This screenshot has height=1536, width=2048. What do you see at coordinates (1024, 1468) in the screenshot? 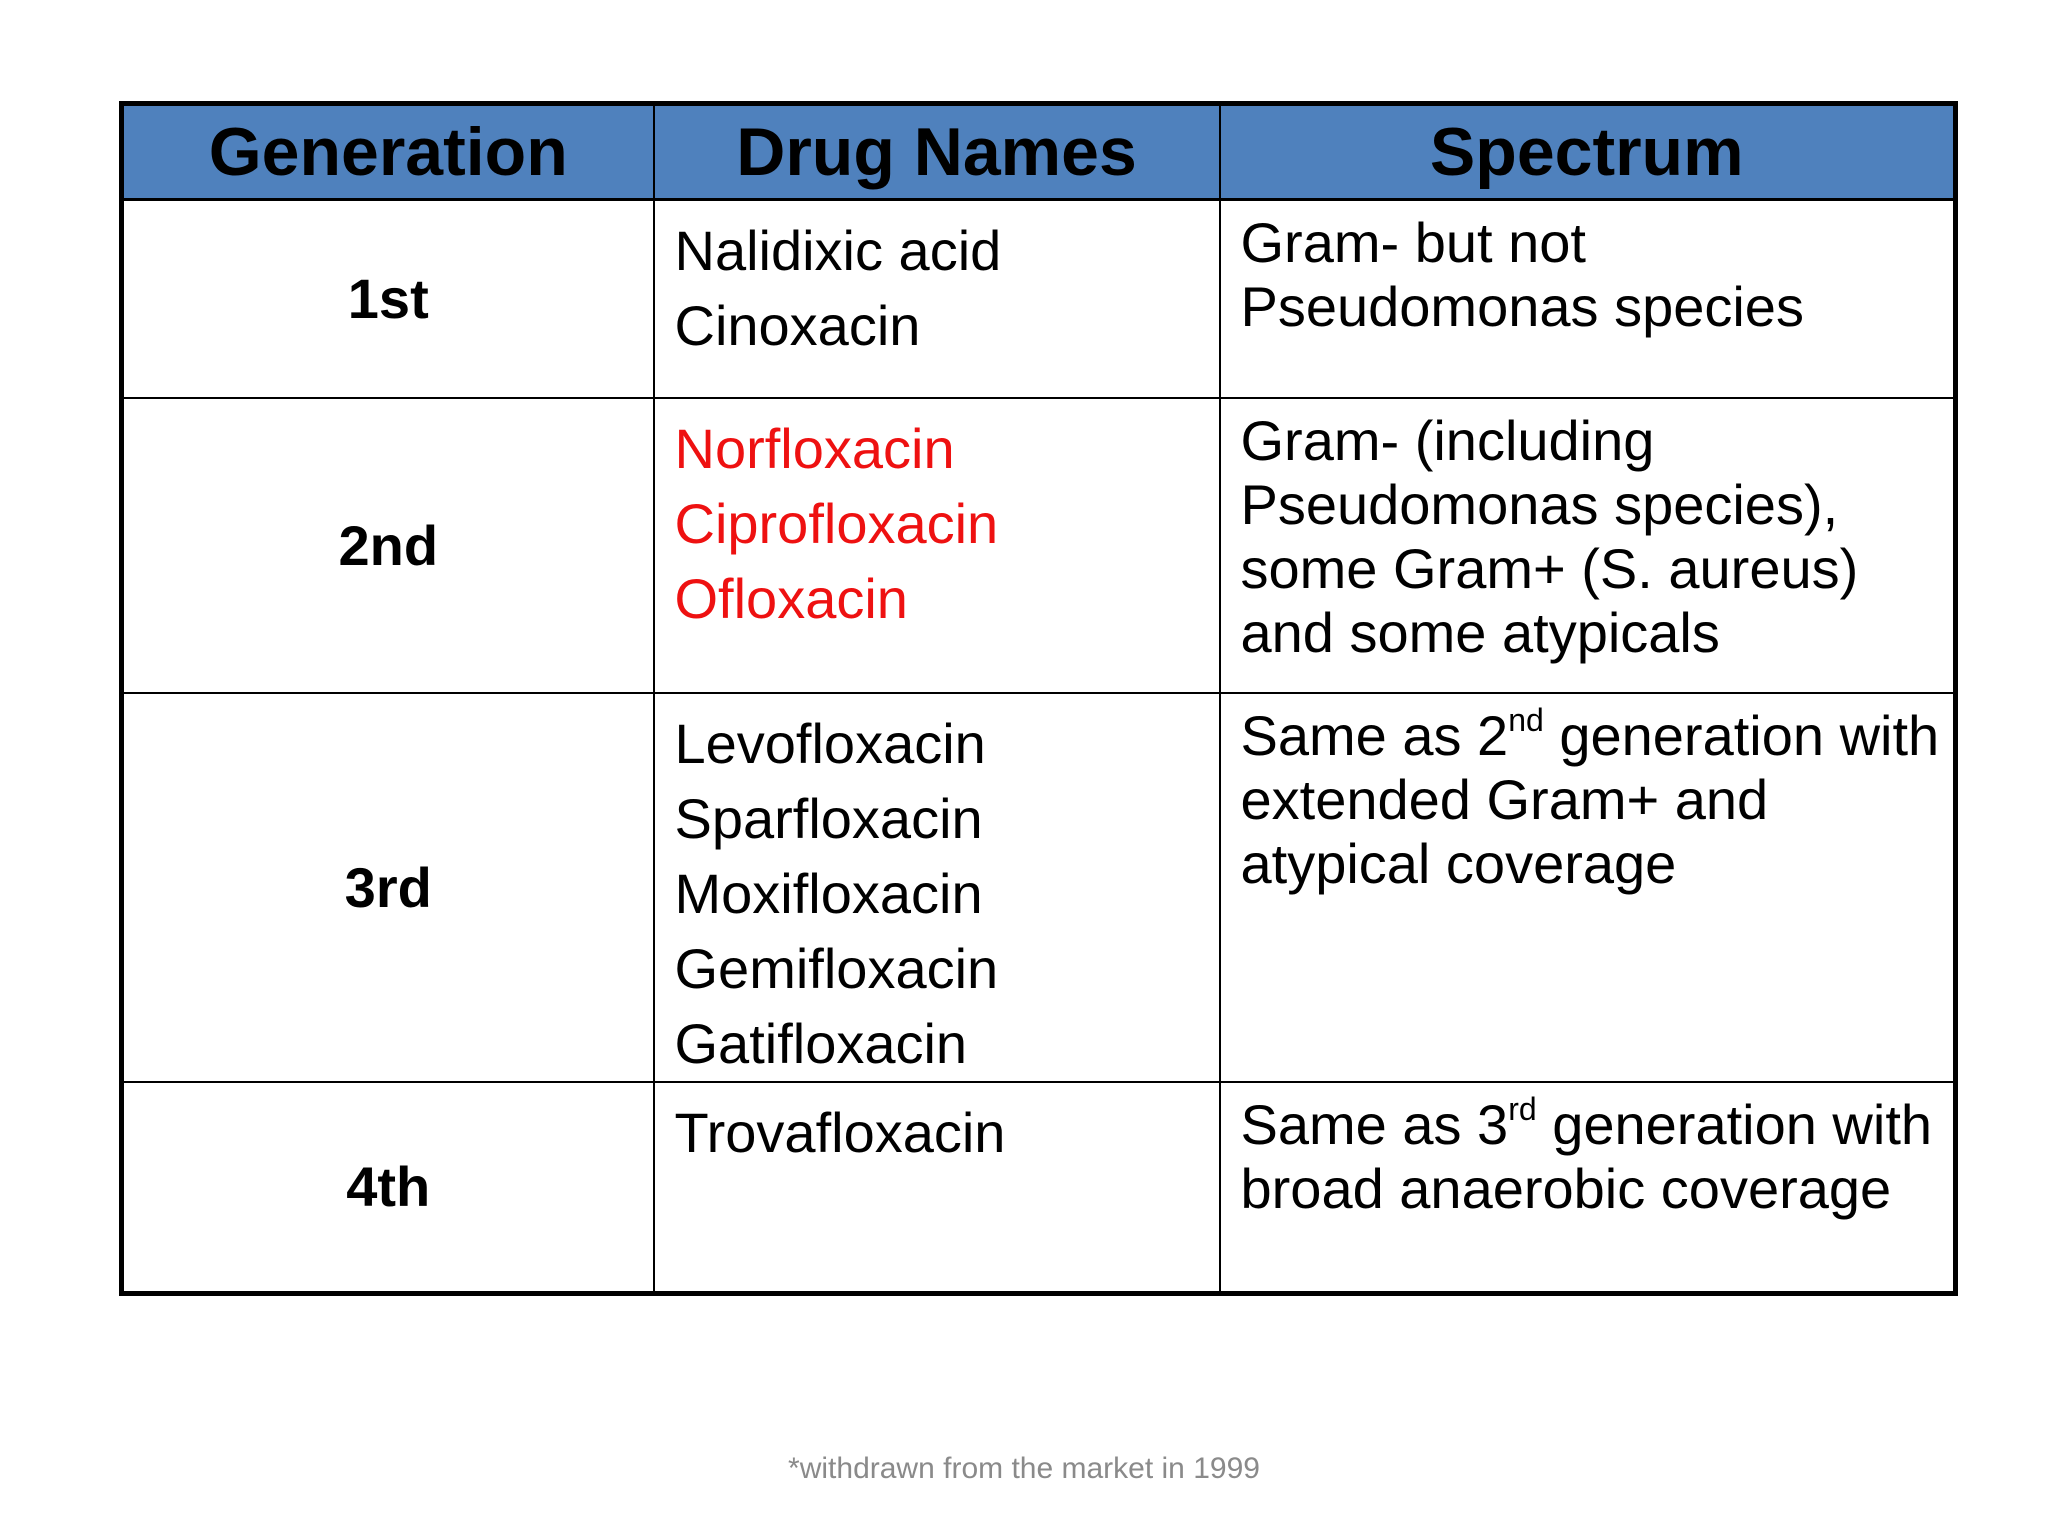
I see `footnote: *withdrawn from the market in 1999` at bounding box center [1024, 1468].